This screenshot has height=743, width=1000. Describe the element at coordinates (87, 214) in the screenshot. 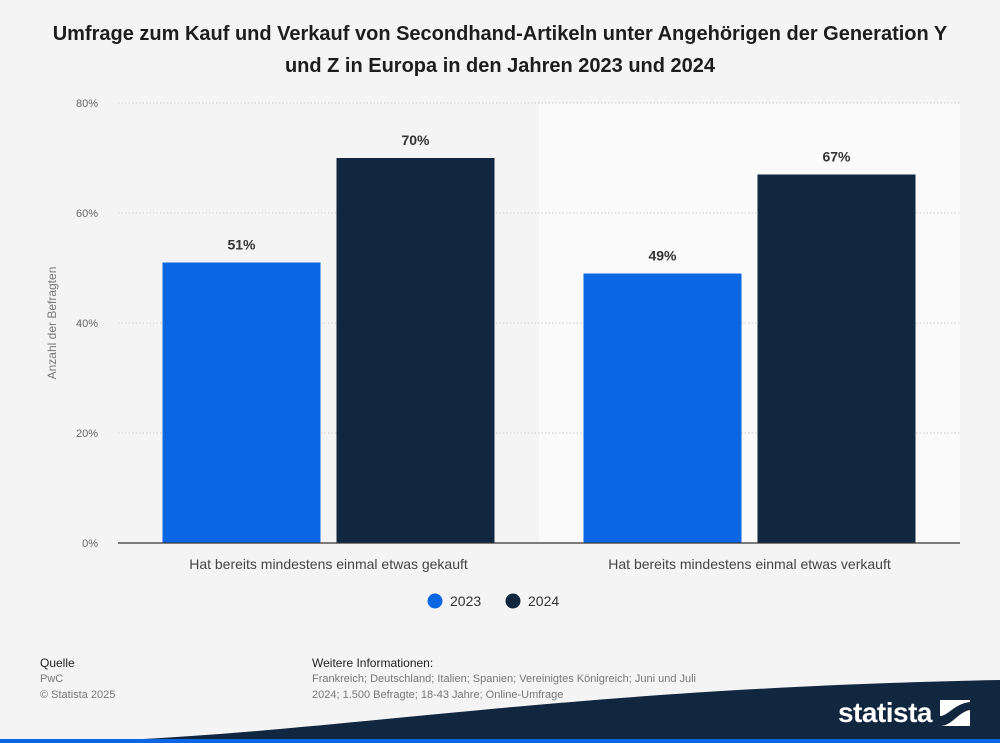

I see `y-tick-label: 60%` at that location.